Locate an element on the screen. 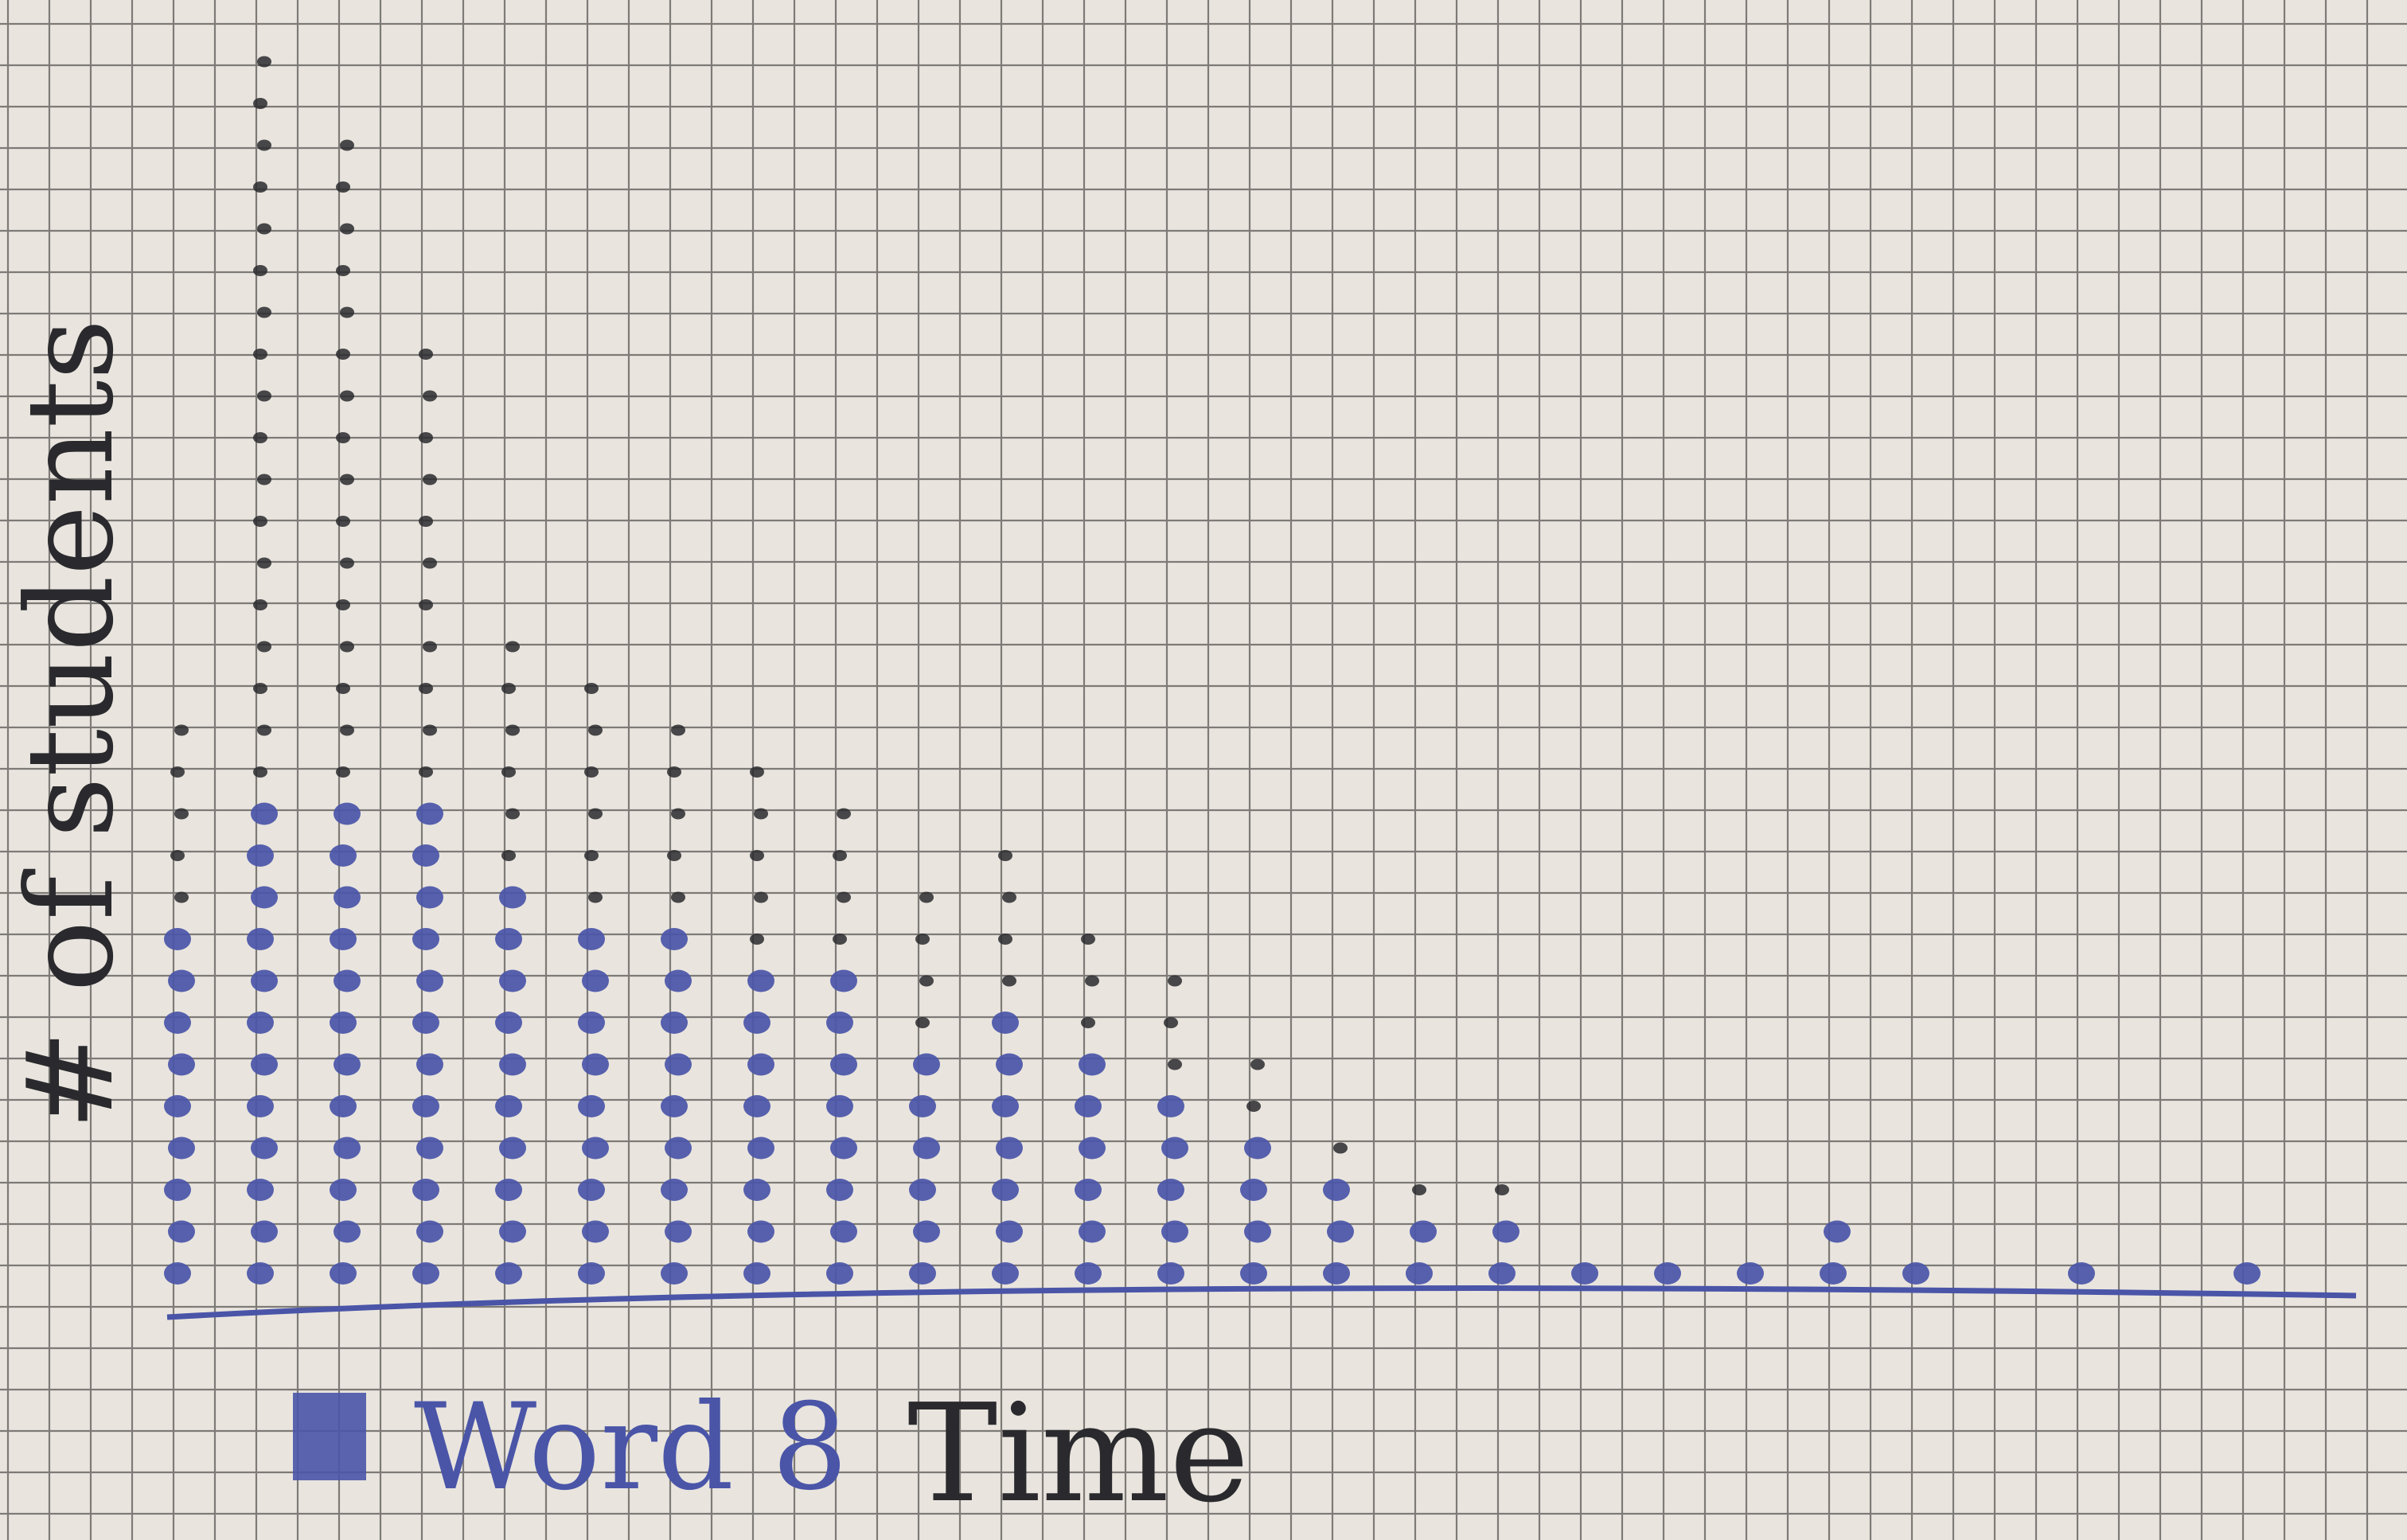 Image resolution: width=2407 pixels, height=1540 pixels. legend: Word 8 is located at coordinates (570, 1447).